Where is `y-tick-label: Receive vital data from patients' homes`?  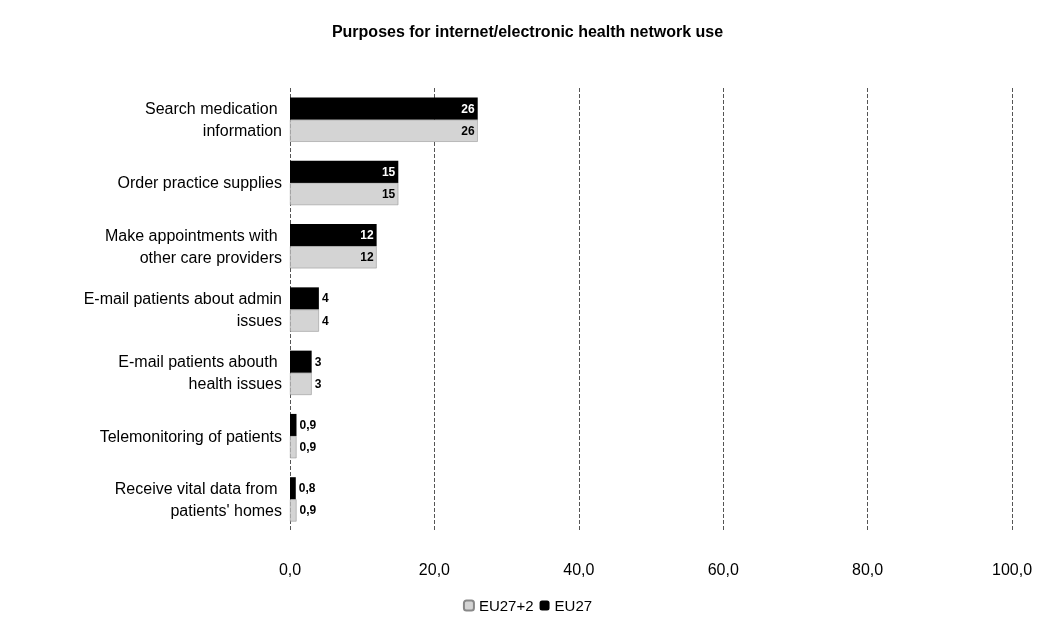 y-tick-label: Receive vital data from patients' homes is located at coordinates (198, 499).